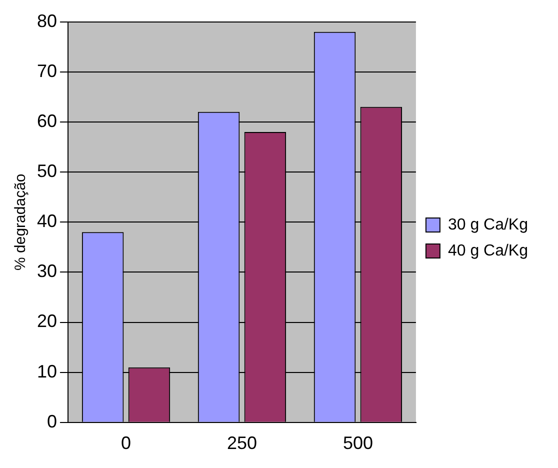 The image size is (558, 468). Describe the element at coordinates (47, 170) in the screenshot. I see `y-tick-label: 50` at that location.